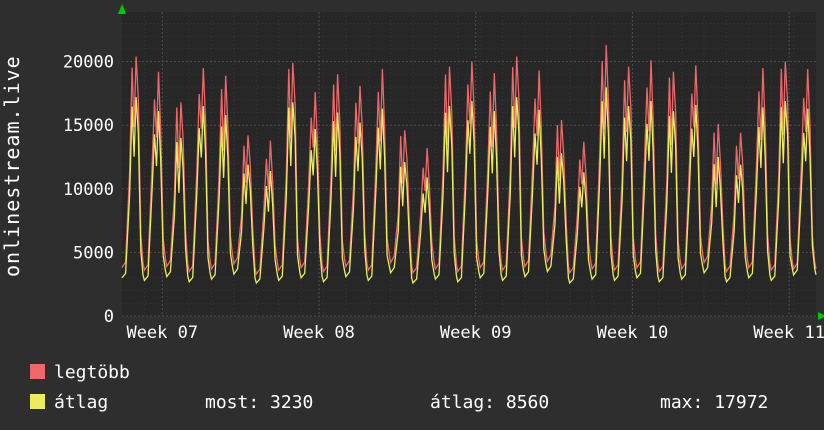  Describe the element at coordinates (232, 402) in the screenshot. I see `stat-most-label: most:` at that location.